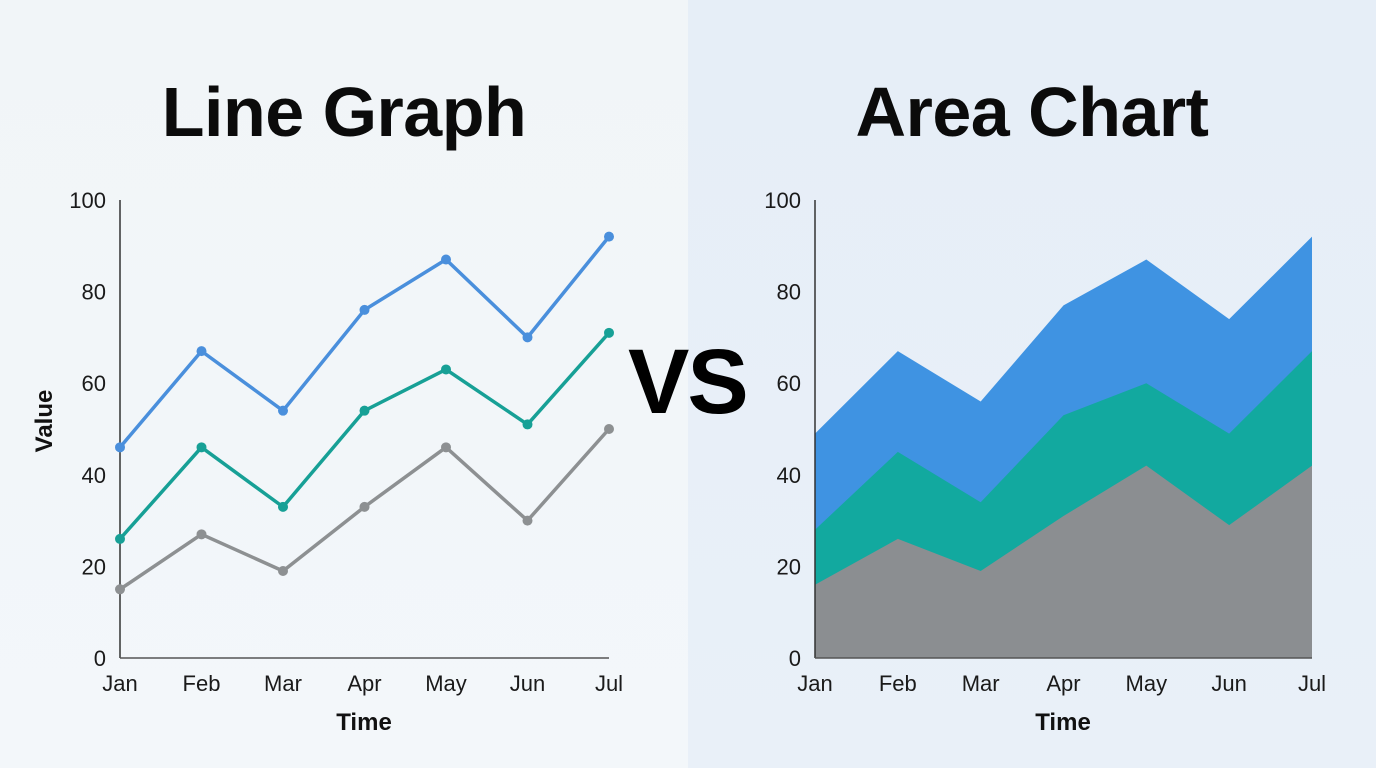 The image size is (1376, 768). What do you see at coordinates (1032, 112) in the screenshot?
I see `area-chart-title: Area Chart` at bounding box center [1032, 112].